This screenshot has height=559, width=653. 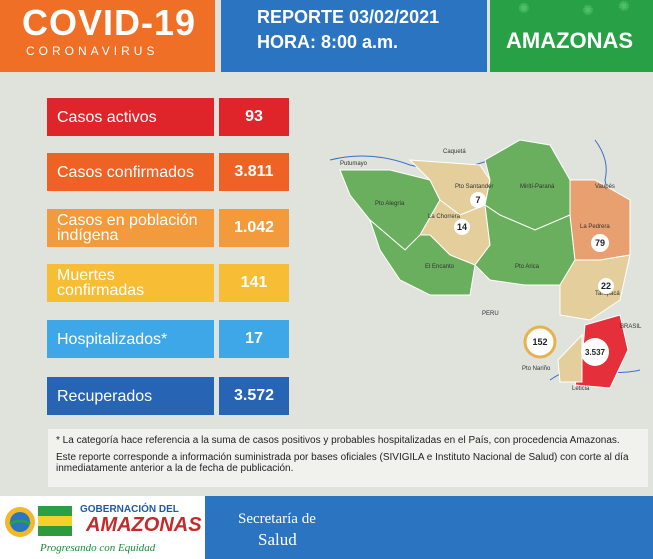 I want to click on label-vaupes: Vaupés, so click(x=605, y=187).